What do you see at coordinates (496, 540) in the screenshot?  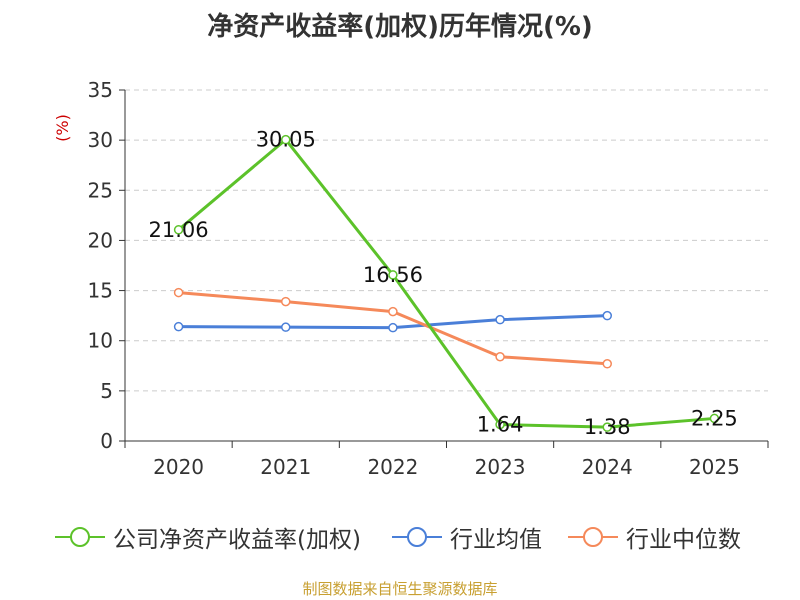 I see `legend-label-industry-mean: 行业均值` at bounding box center [496, 540].